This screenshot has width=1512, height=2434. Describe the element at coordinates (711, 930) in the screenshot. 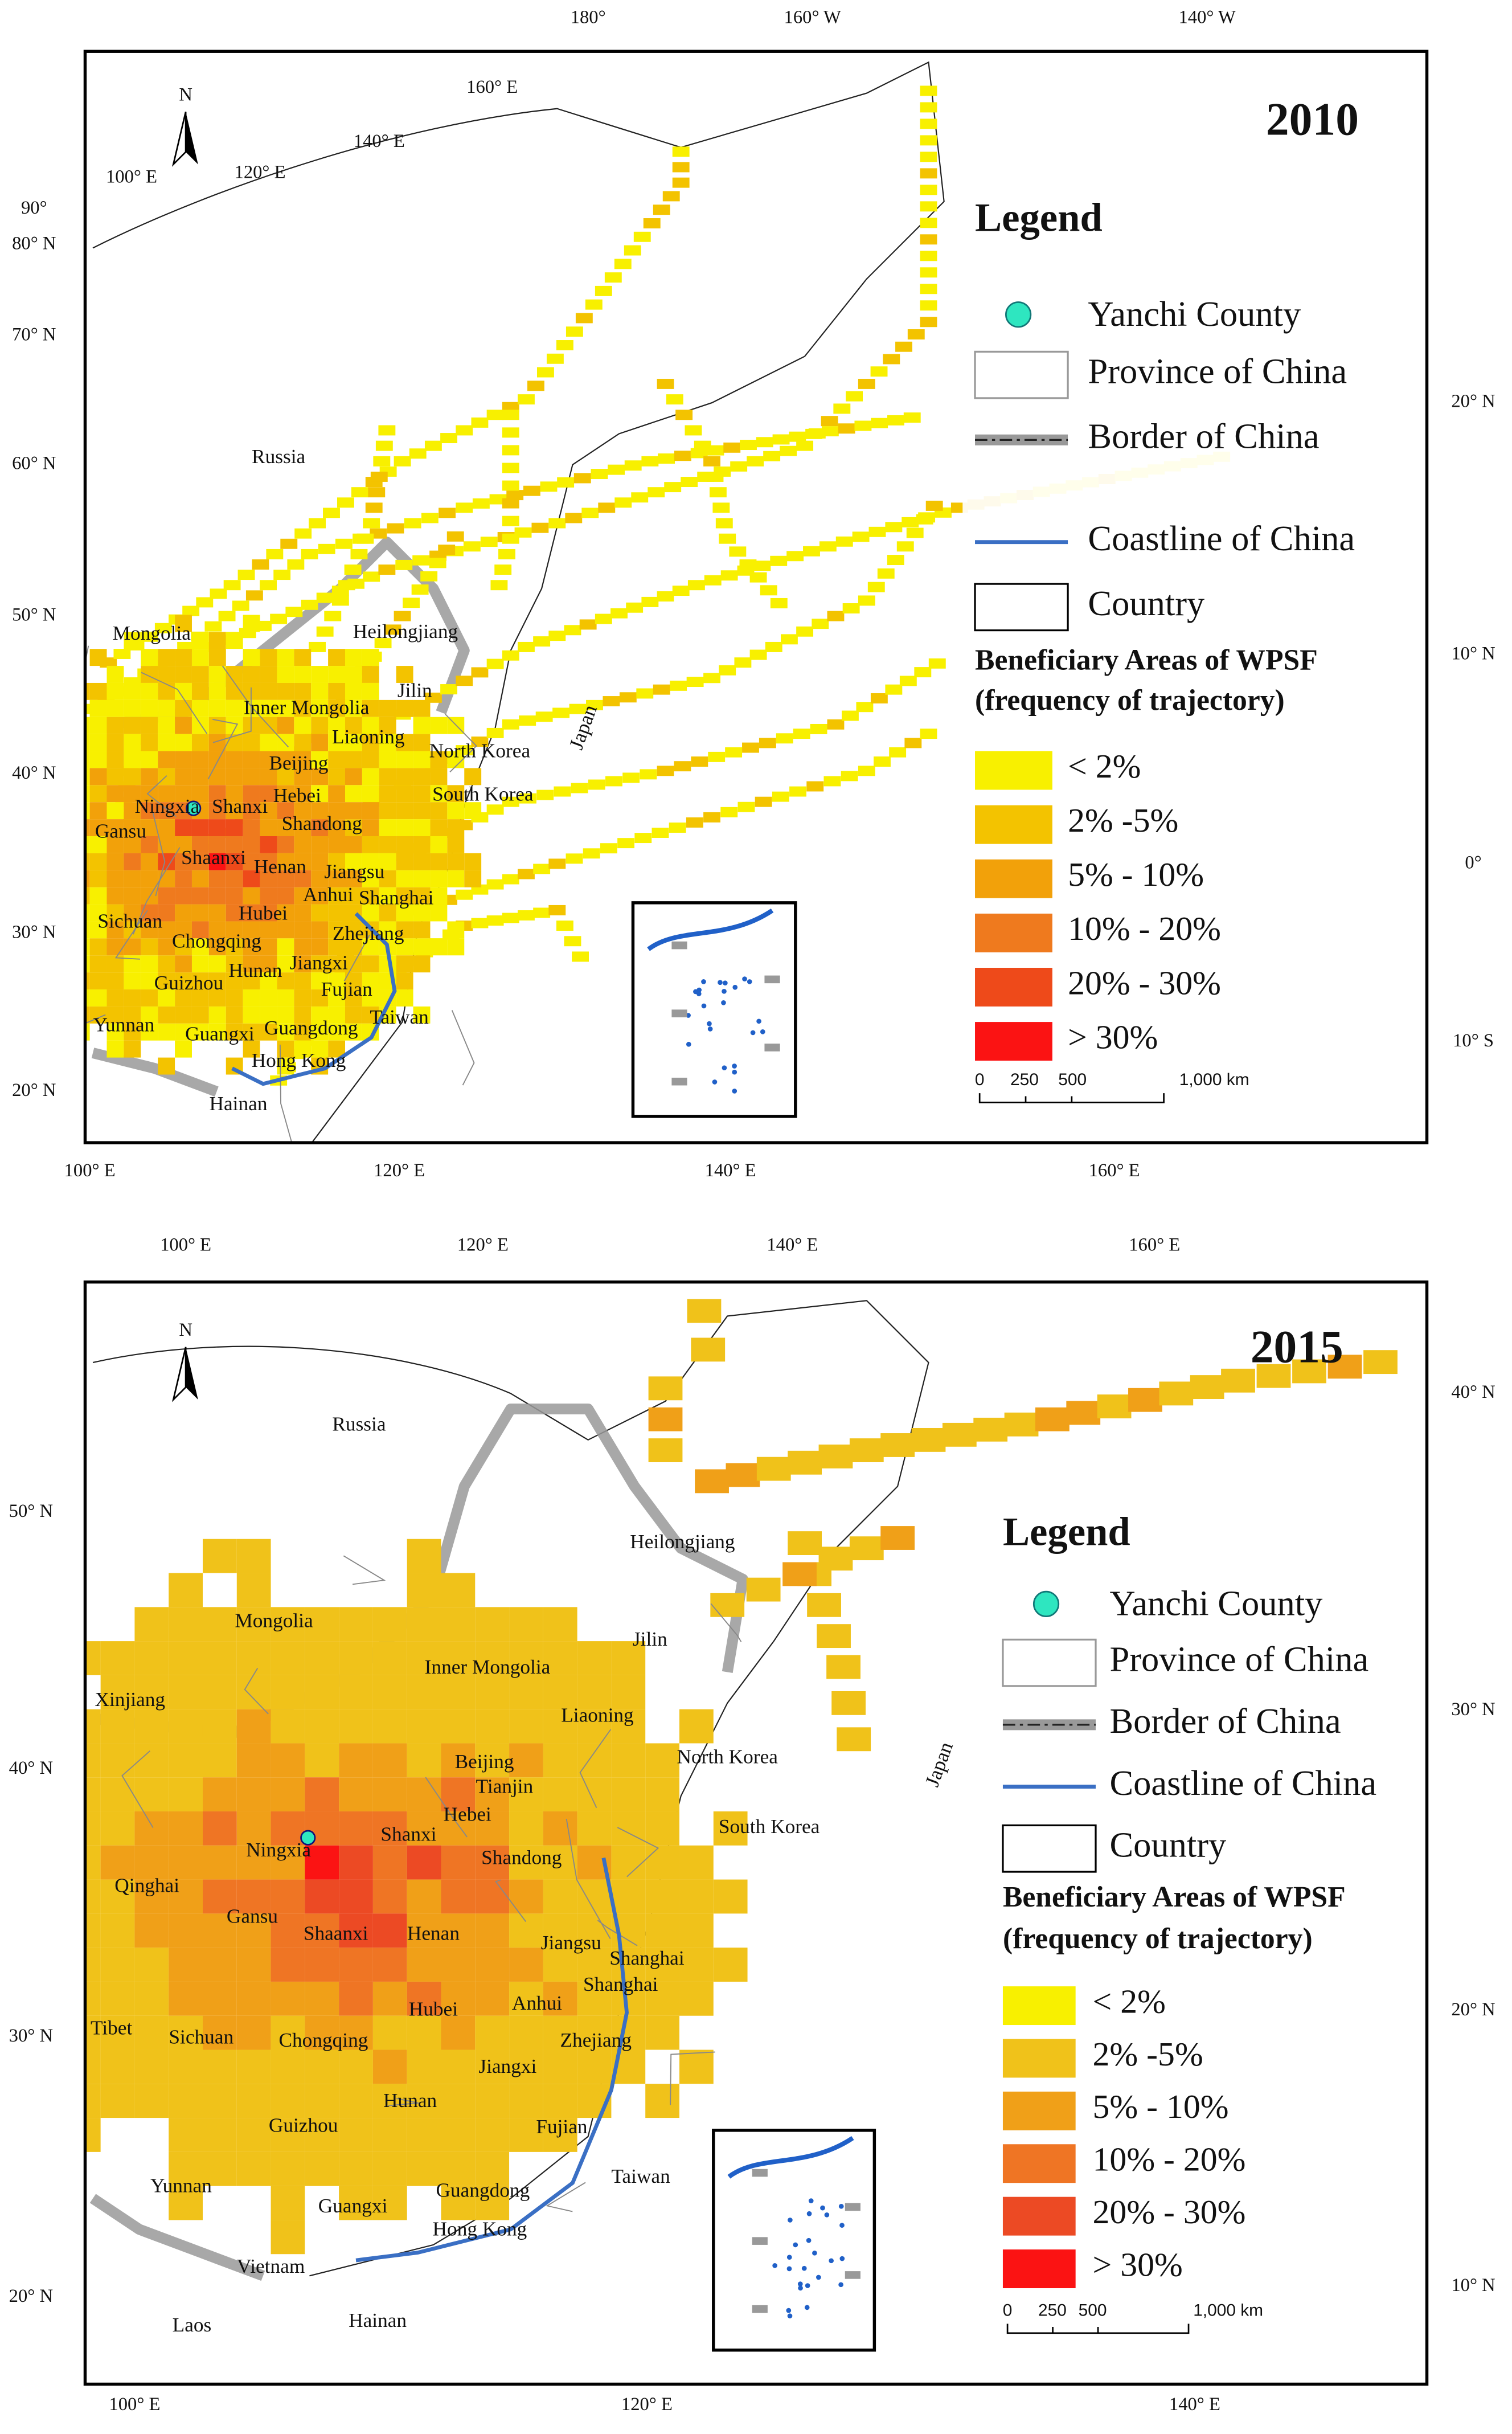

I see `inset-coast` at that location.